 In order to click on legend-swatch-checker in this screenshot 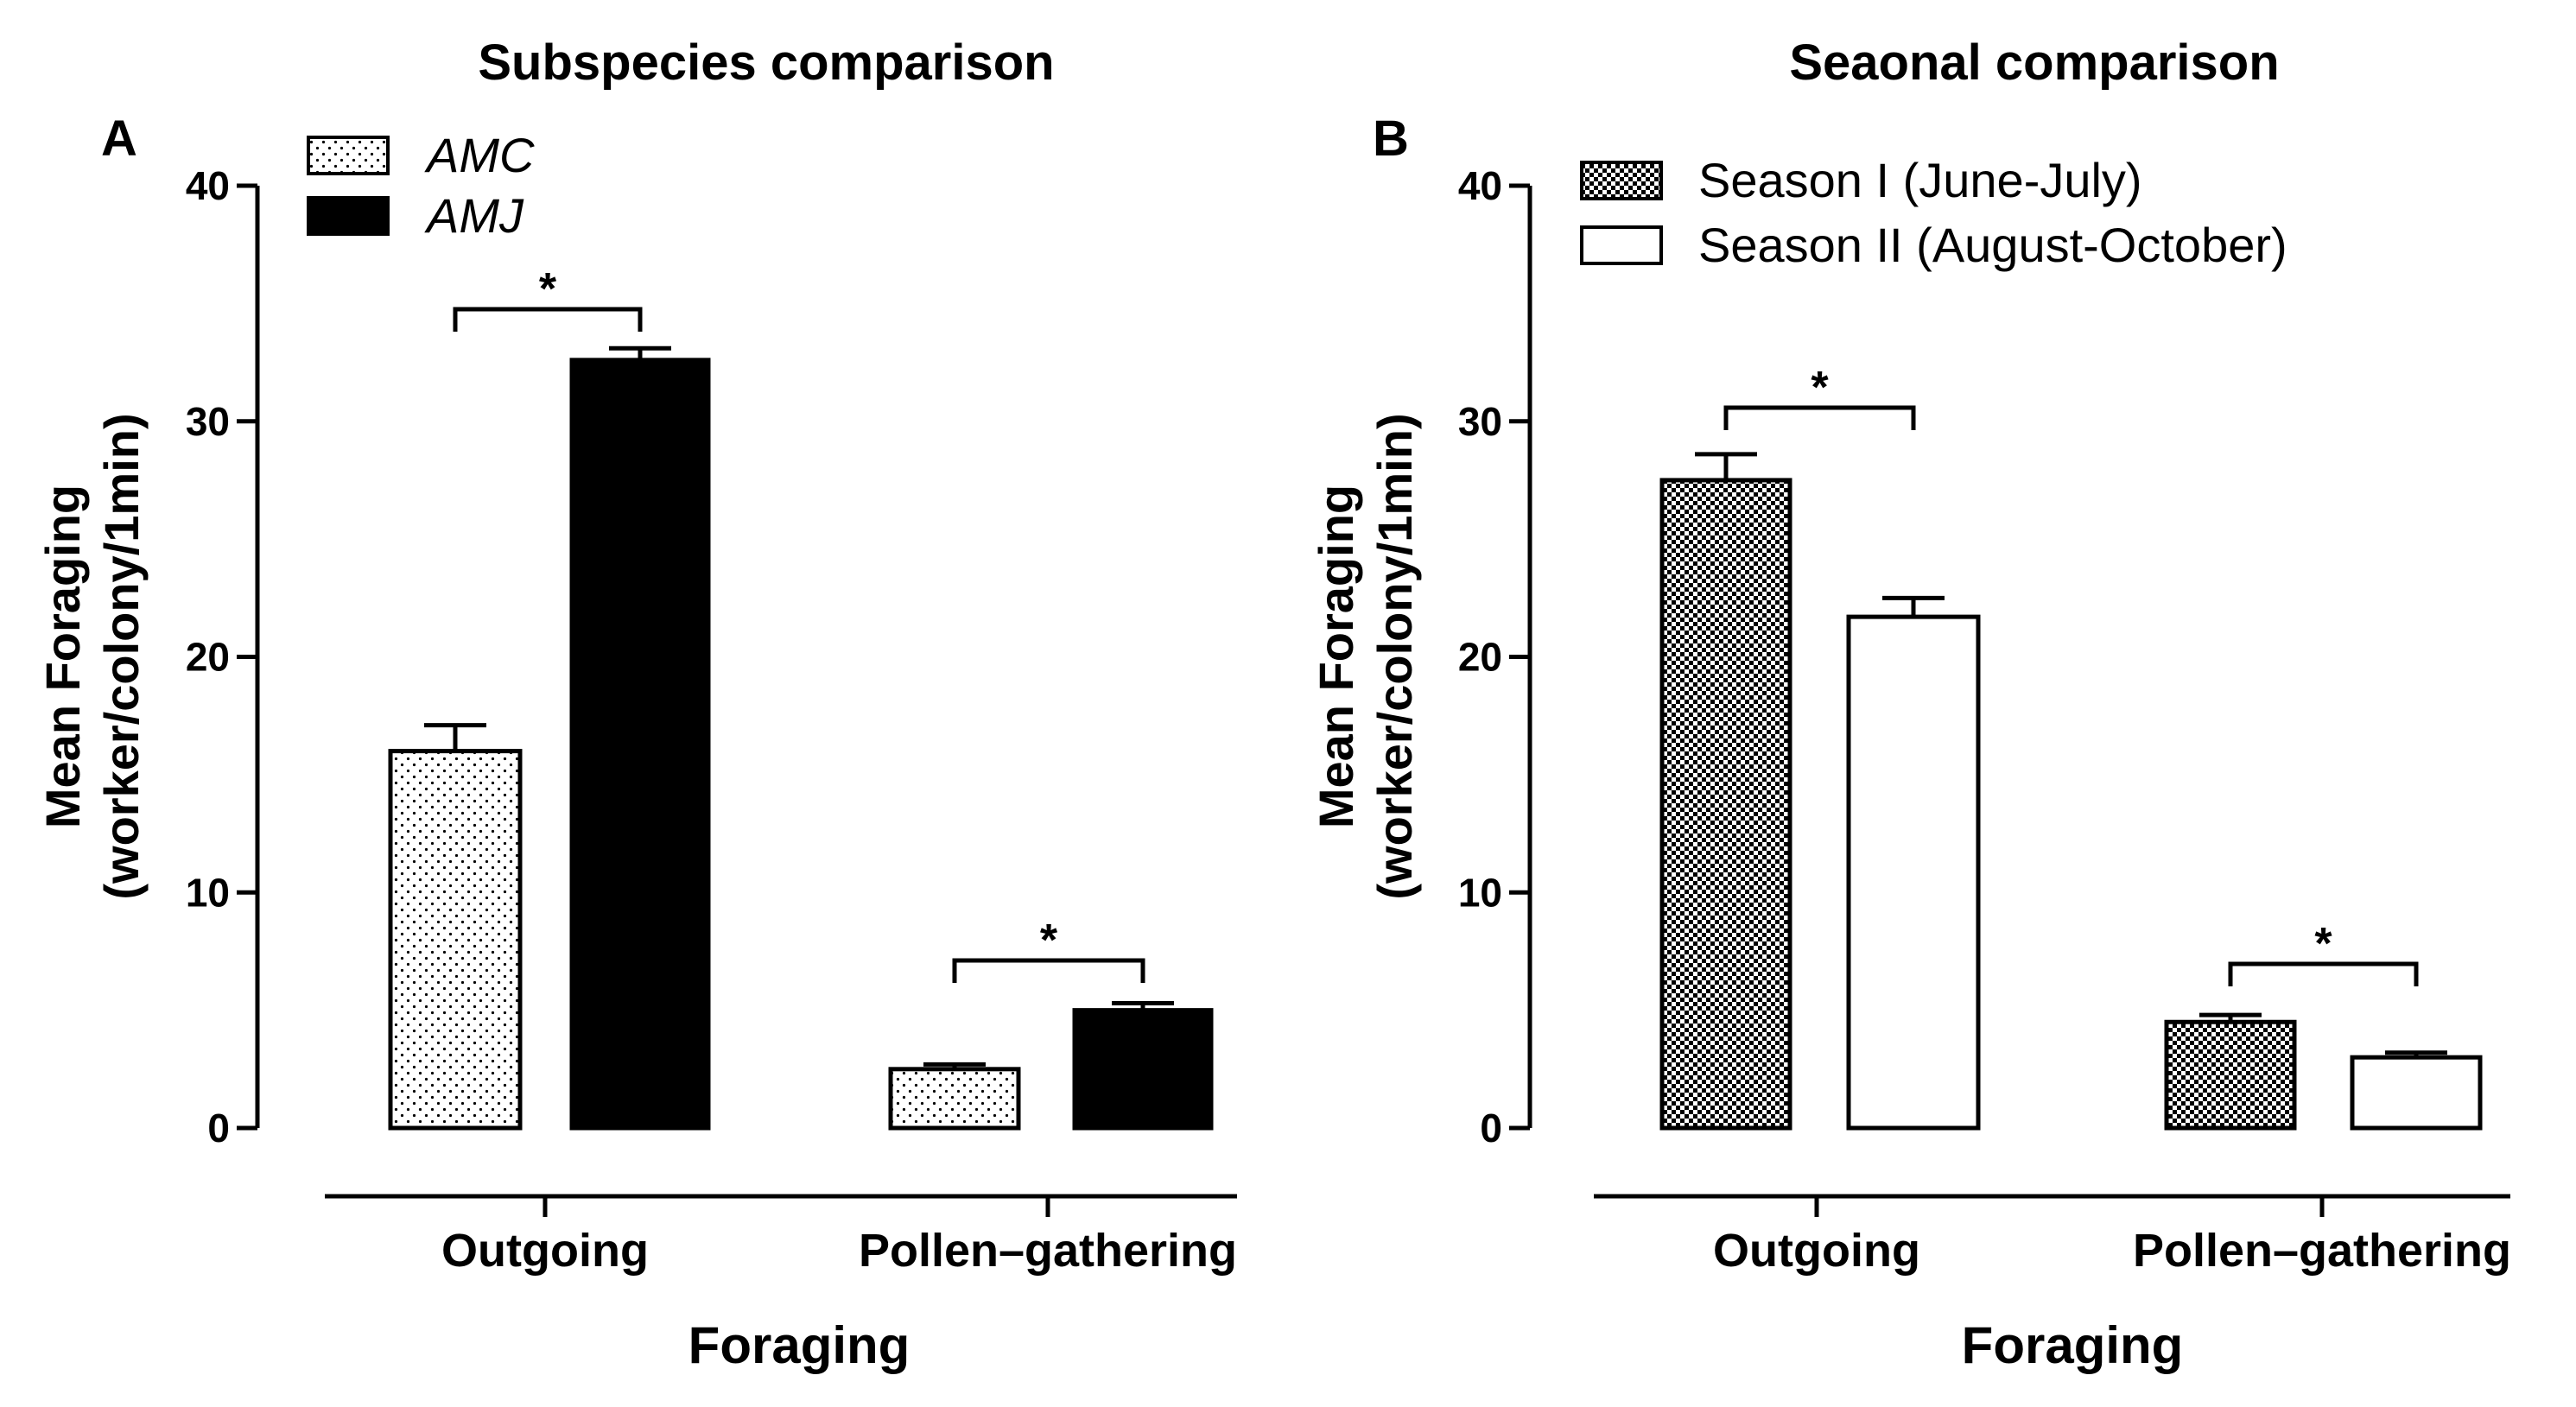, I will do `click(1621, 180)`.